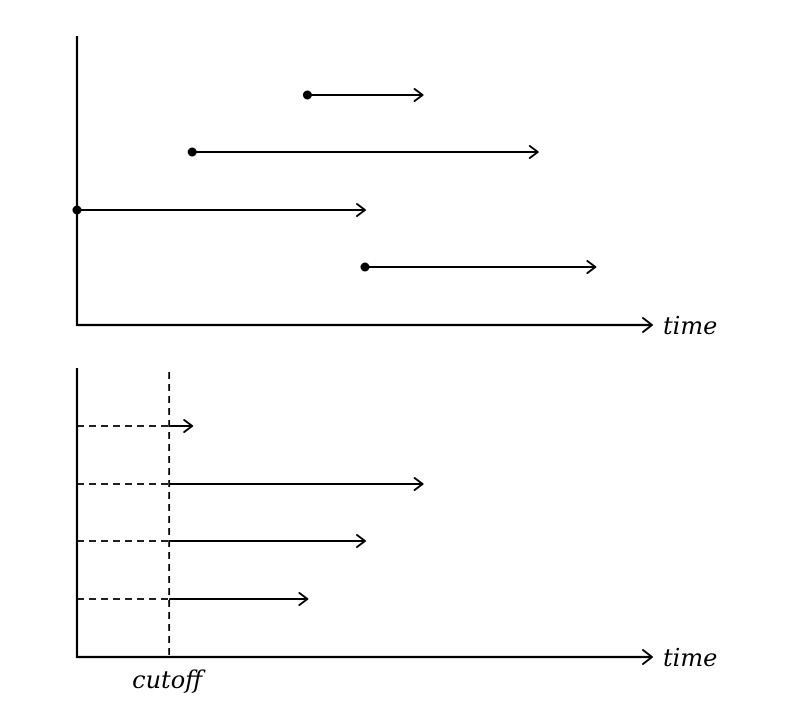 This screenshot has height=723, width=805. What do you see at coordinates (690, 326) in the screenshot?
I see `top-x-axis-label: time` at bounding box center [690, 326].